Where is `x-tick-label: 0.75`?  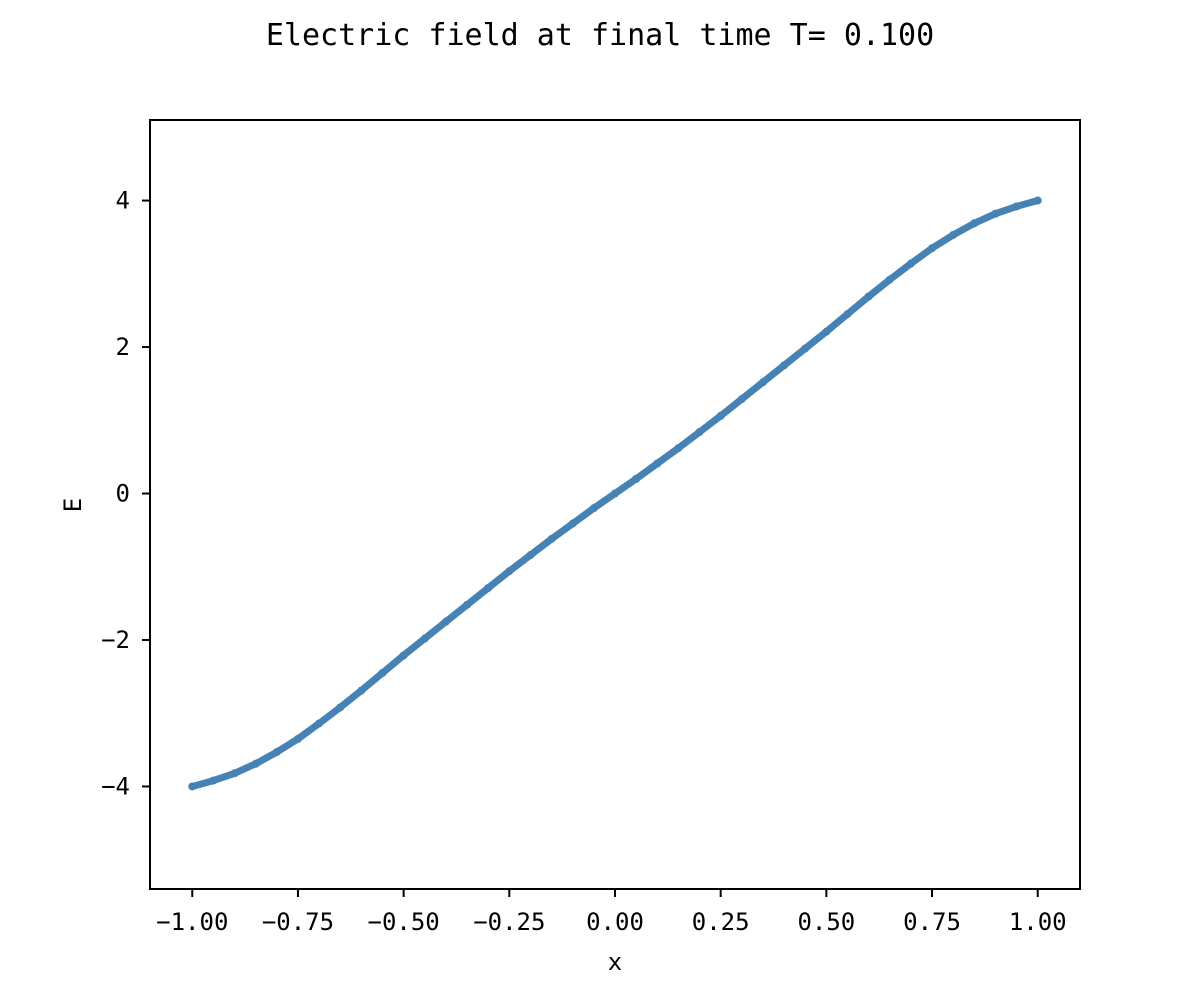
x-tick-label: 0.75 is located at coordinates (932, 922).